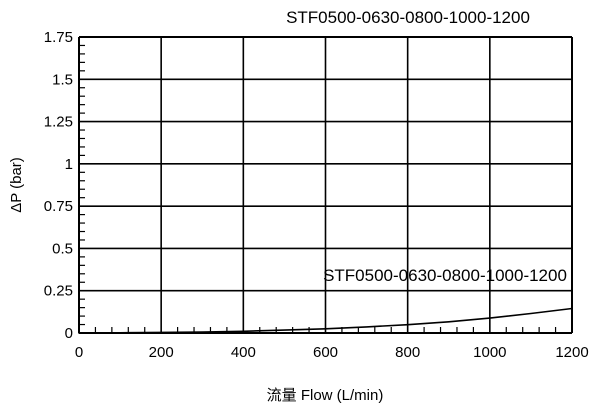 The image size is (608, 406). Describe the element at coordinates (407, 352) in the screenshot. I see `x-tick-label: 800` at that location.